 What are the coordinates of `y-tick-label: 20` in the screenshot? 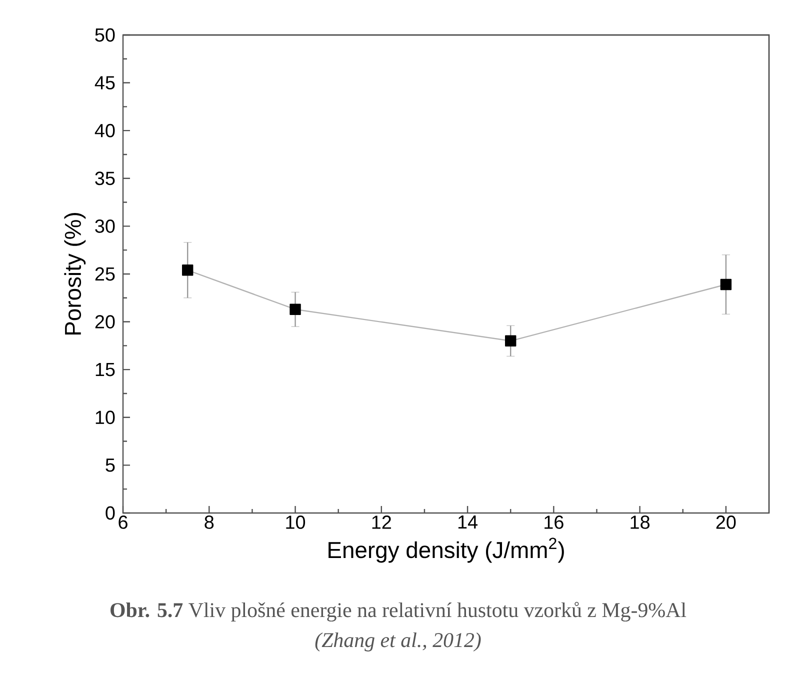 It's located at (105, 321).